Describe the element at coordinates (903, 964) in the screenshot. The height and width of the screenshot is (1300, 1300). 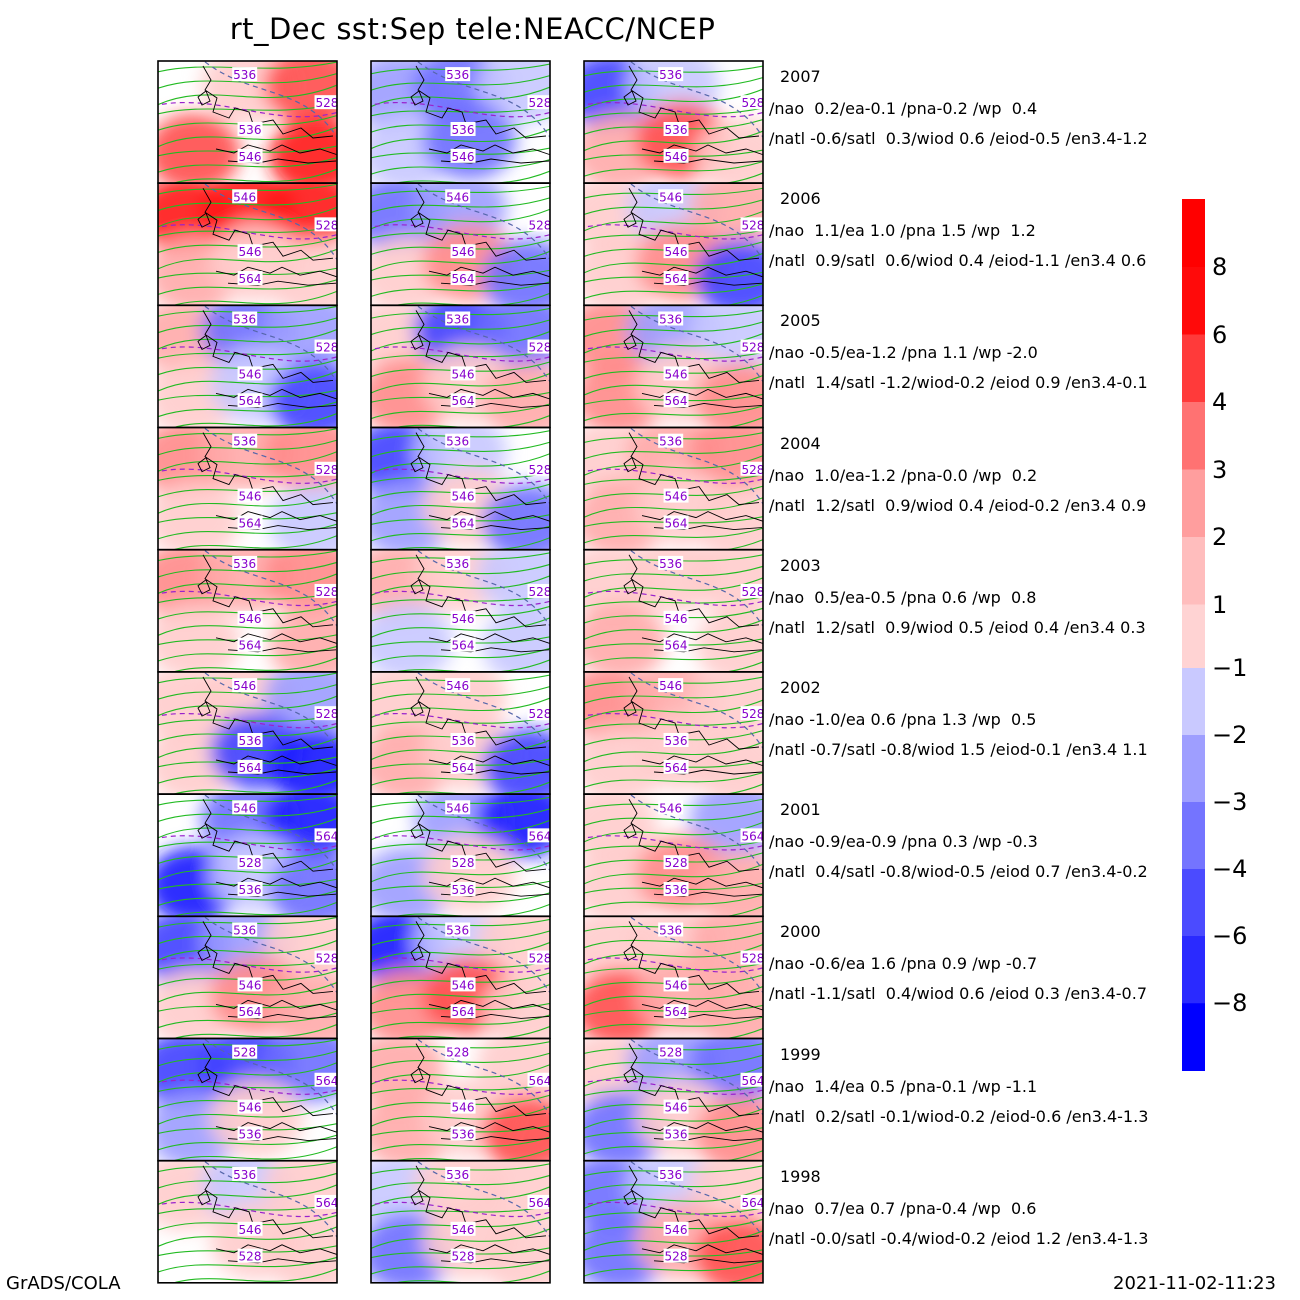
I see `teleconnection-indices: /nao -0.6/ea 1.6 /pna 0.9 /wp -0.7` at that location.